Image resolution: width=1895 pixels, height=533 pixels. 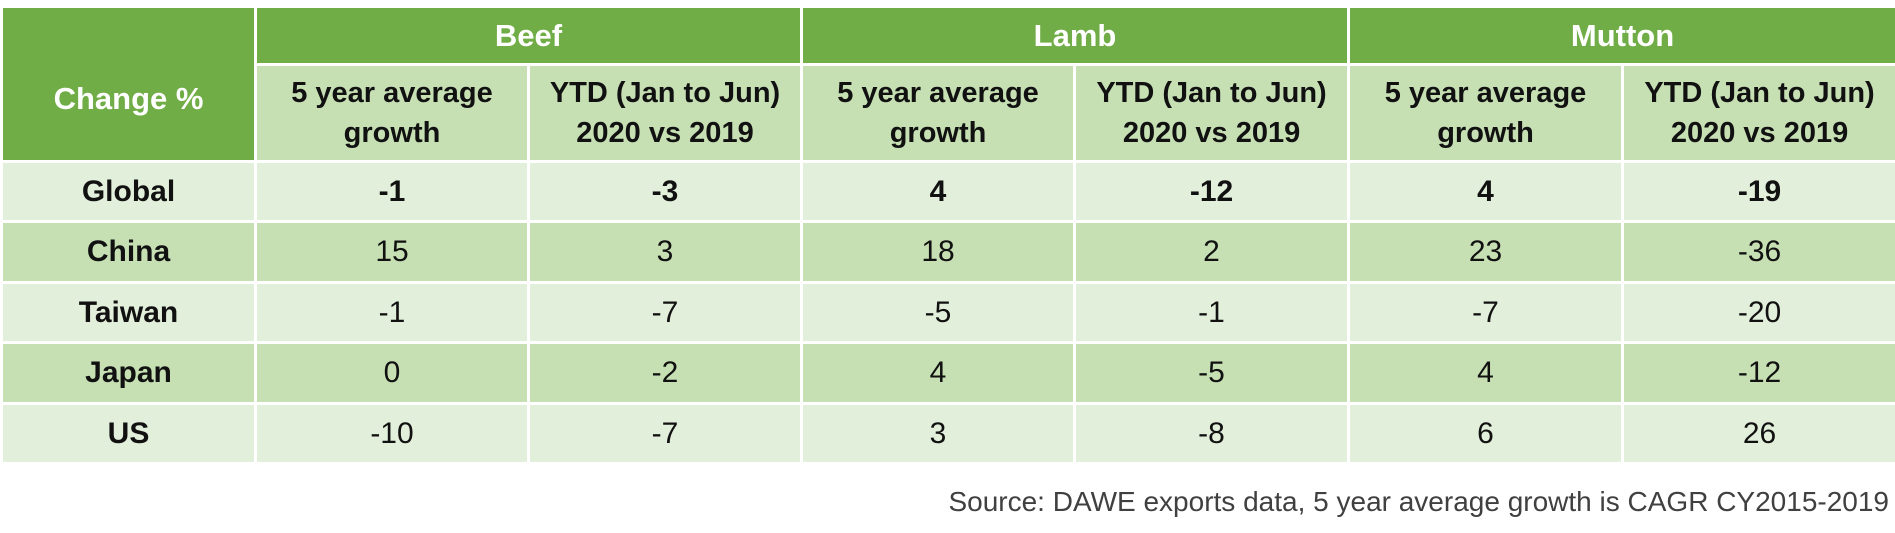 What do you see at coordinates (665, 373) in the screenshot?
I see `data-cell: -2` at bounding box center [665, 373].